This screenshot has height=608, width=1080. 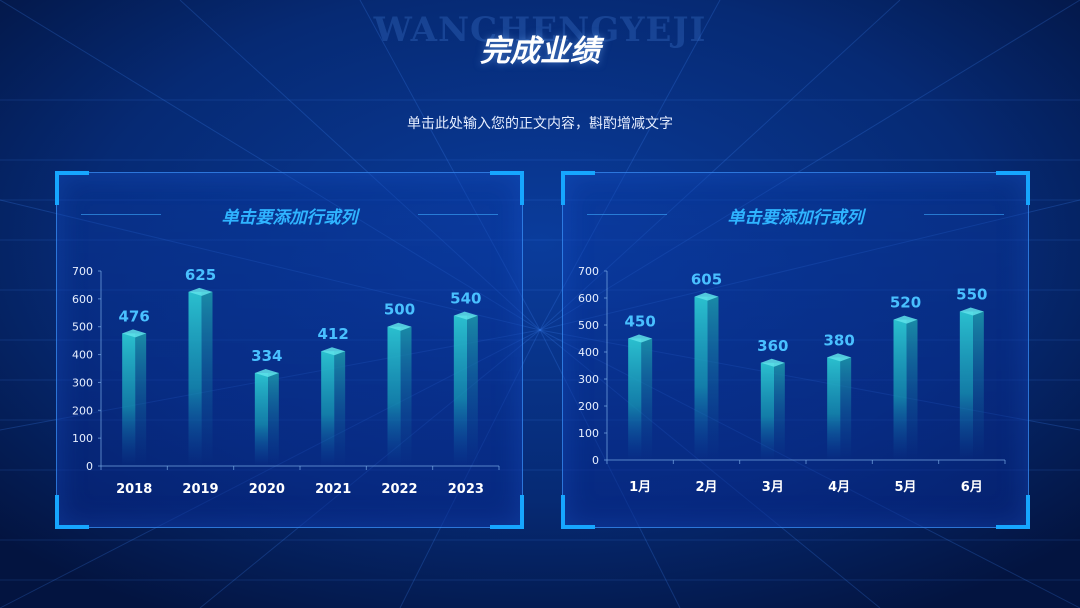 I want to click on data-label: 540, so click(x=465, y=299).